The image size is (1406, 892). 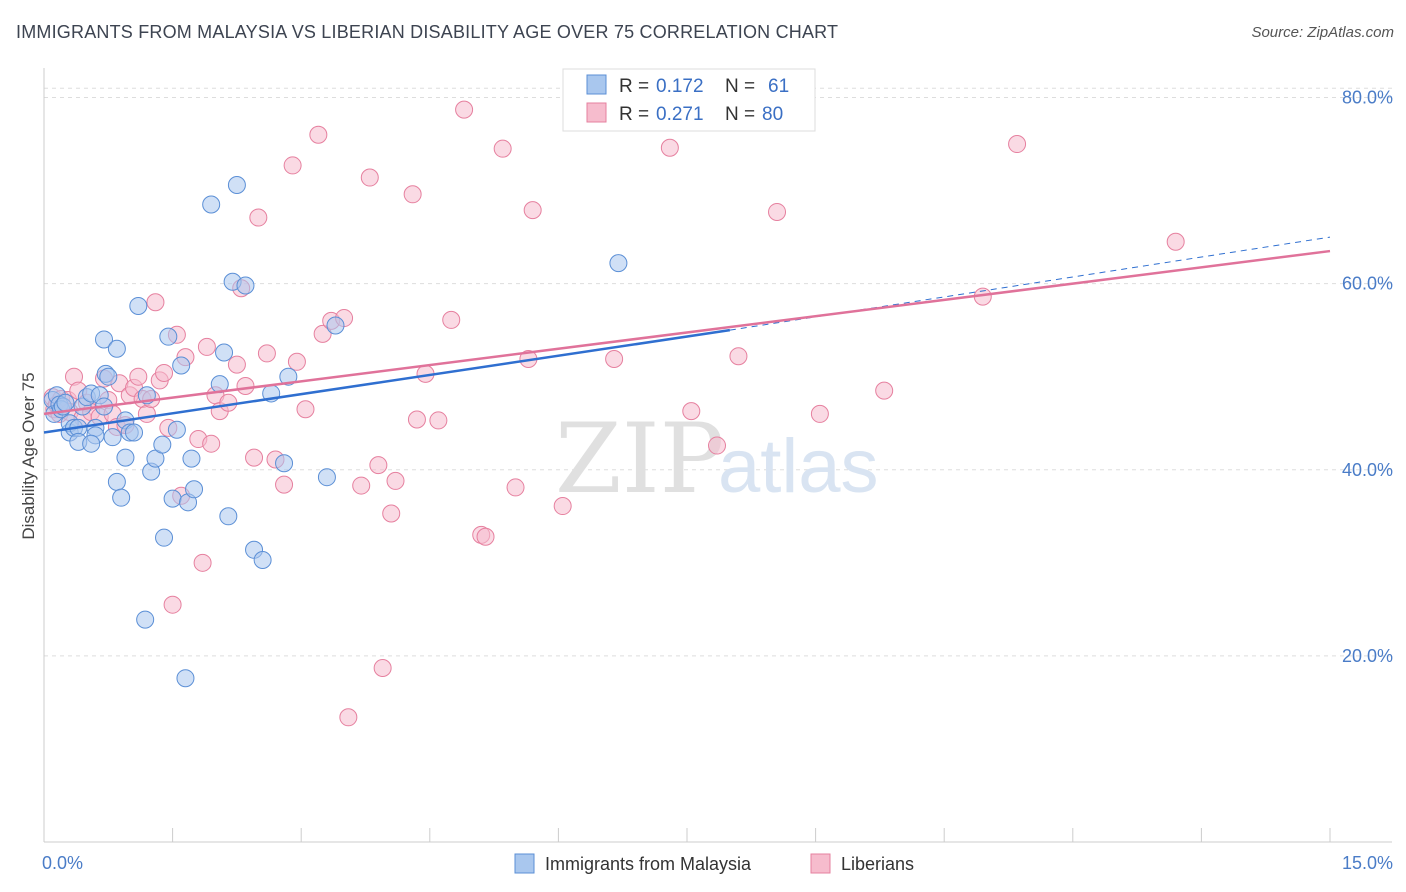 I want to click on legend-r-label-liberia: R =, so click(x=634, y=114).